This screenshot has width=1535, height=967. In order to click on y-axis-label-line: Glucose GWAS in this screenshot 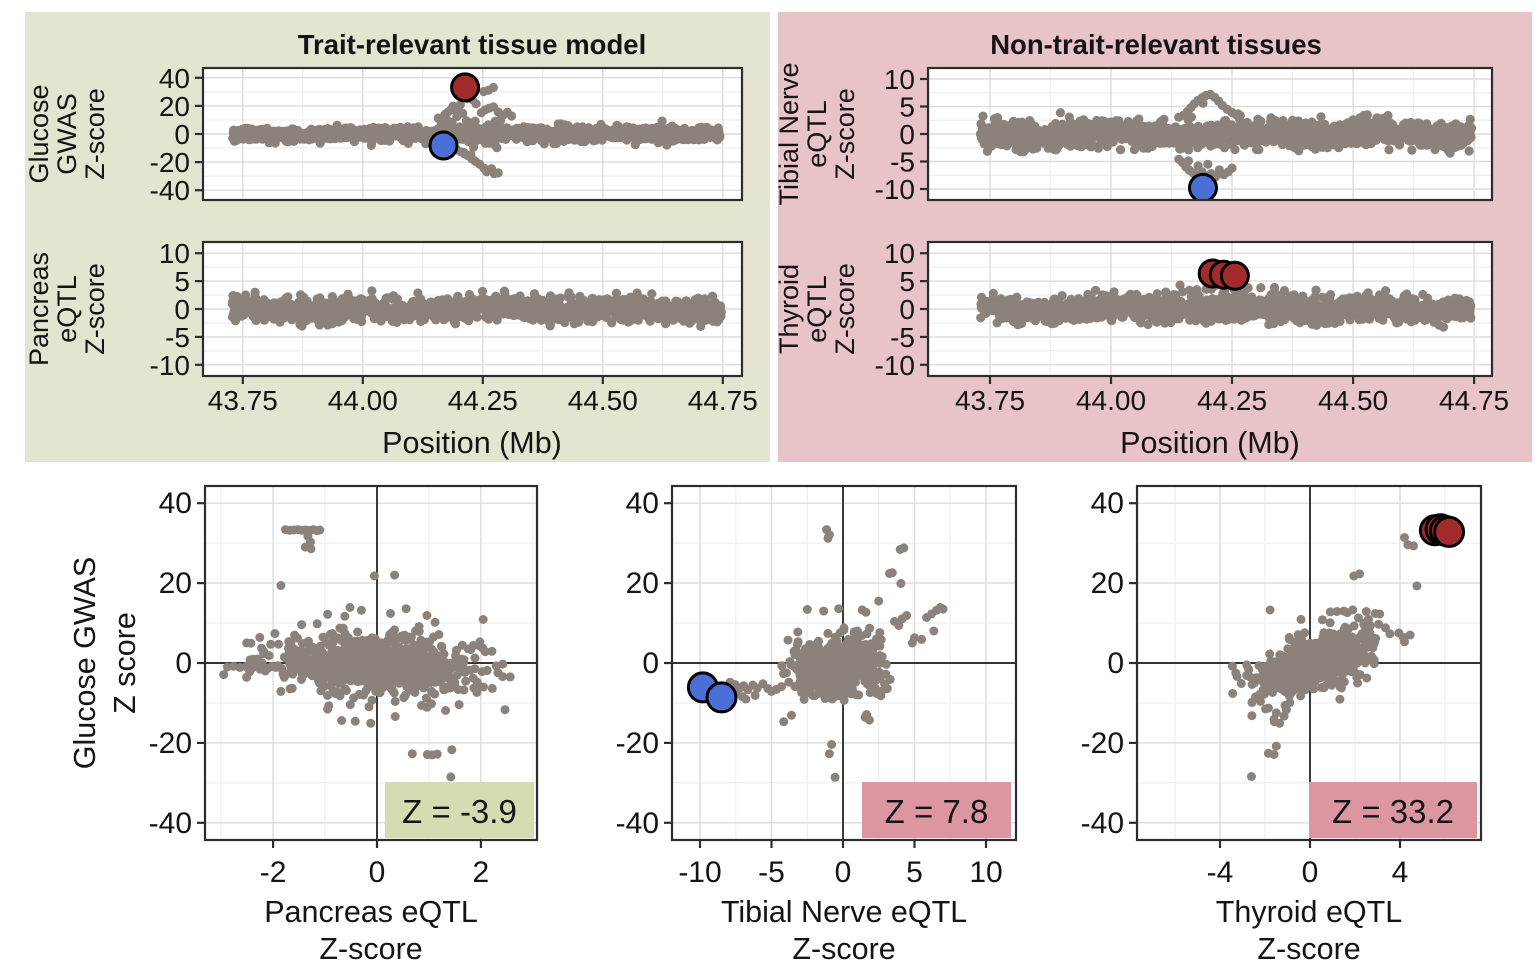, I will do `click(85, 663)`.